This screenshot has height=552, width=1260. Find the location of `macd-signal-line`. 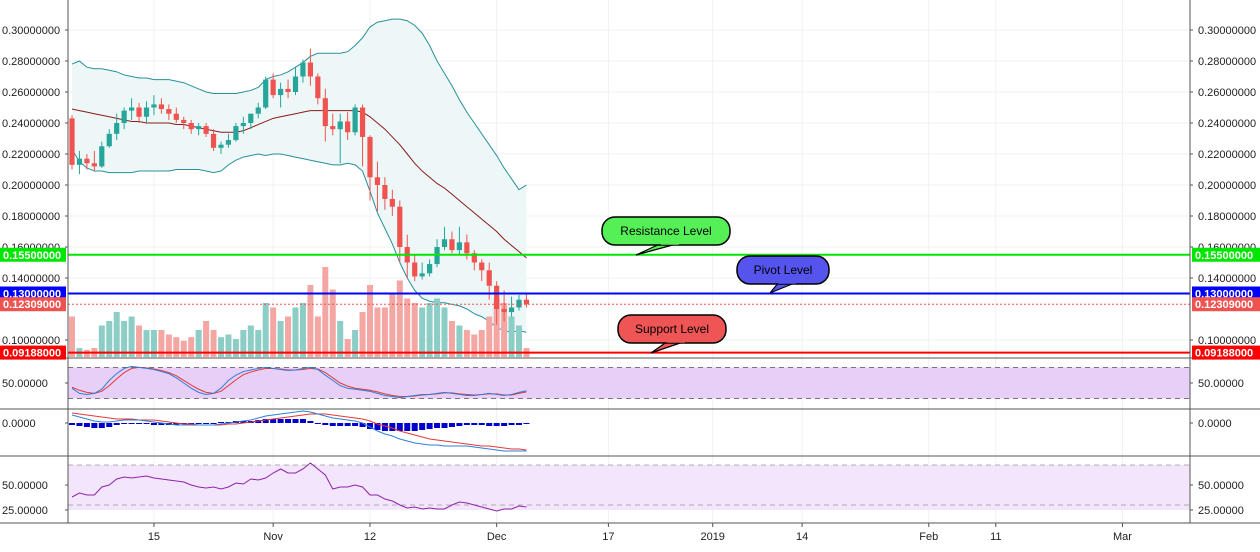

macd-signal-line is located at coordinates (299, 431).